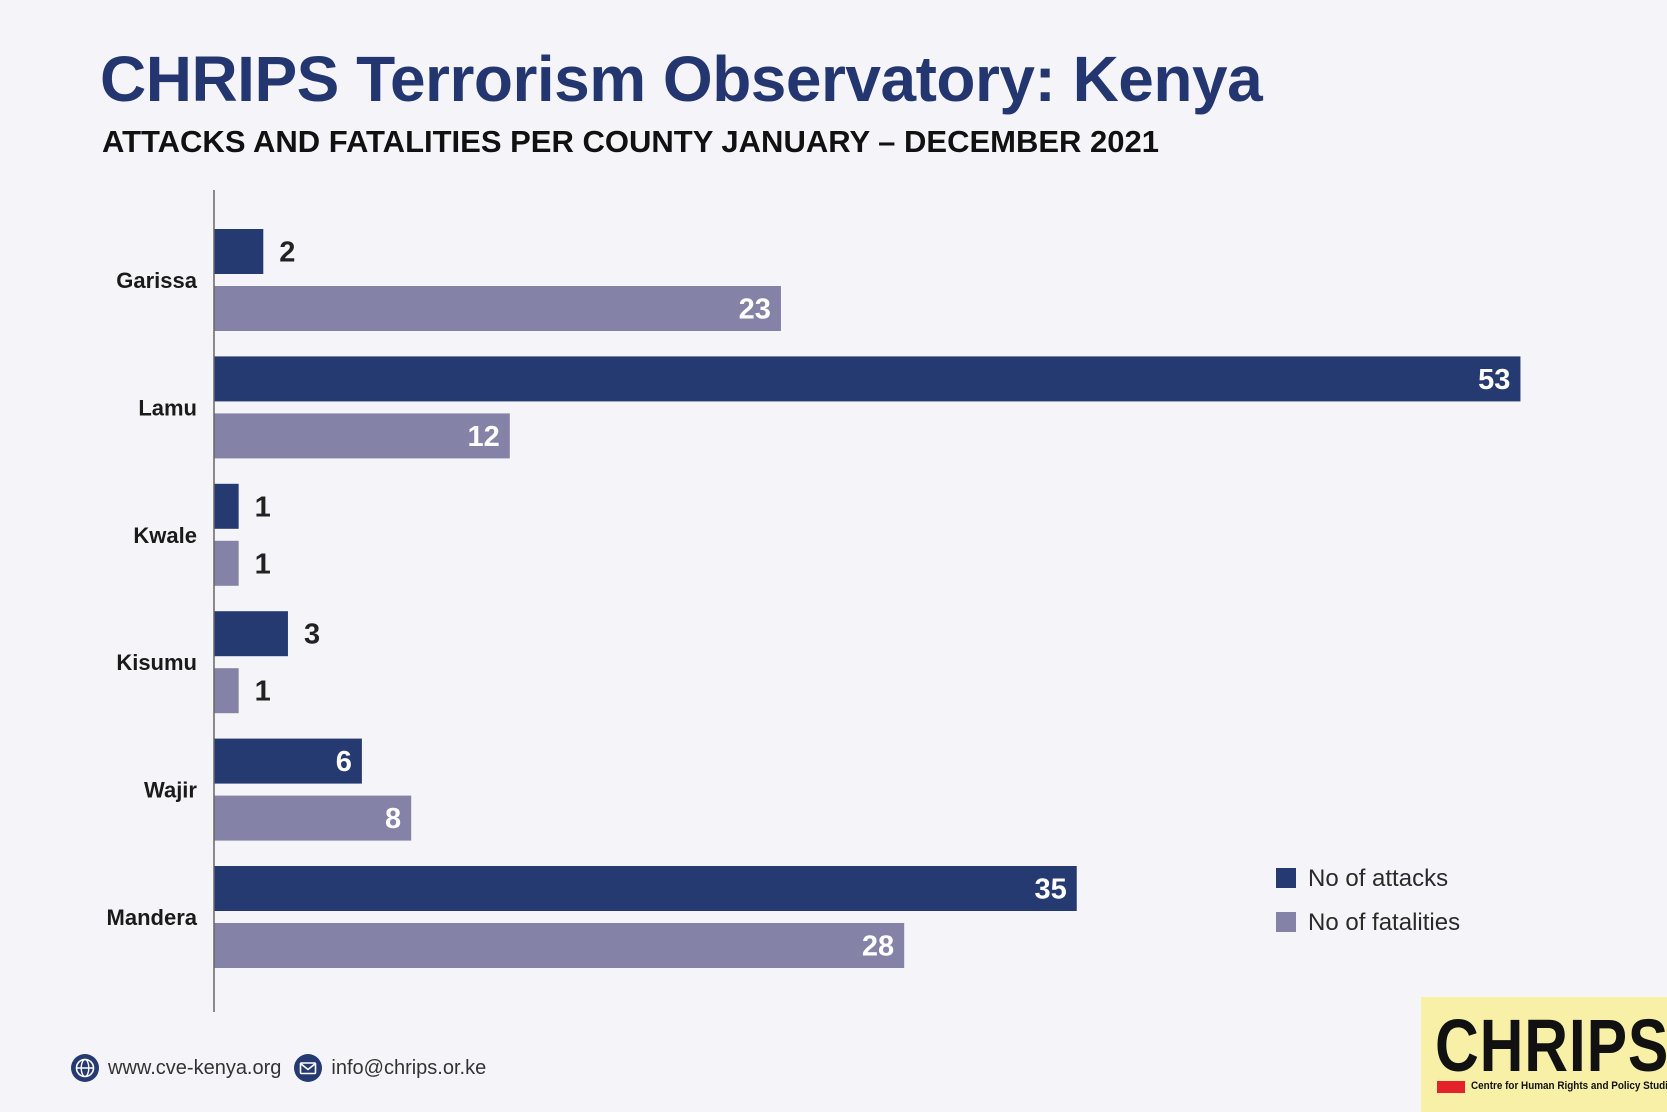  Describe the element at coordinates (308, 1068) in the screenshot. I see `envelope-icon` at that location.